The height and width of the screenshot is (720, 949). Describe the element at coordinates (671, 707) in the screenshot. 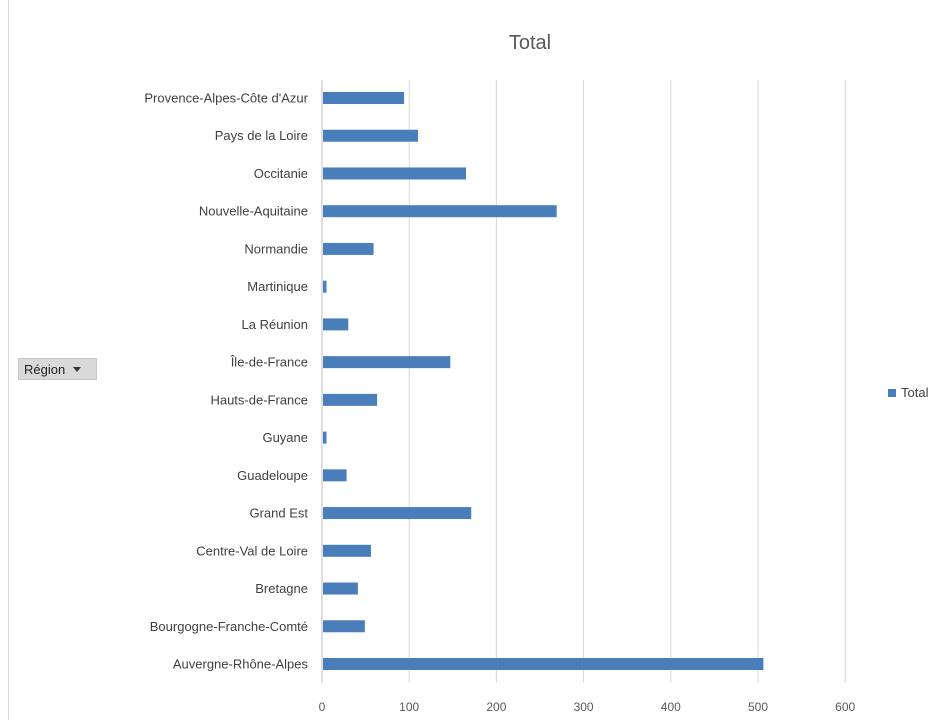

I see `x-tick-label: 400` at that location.